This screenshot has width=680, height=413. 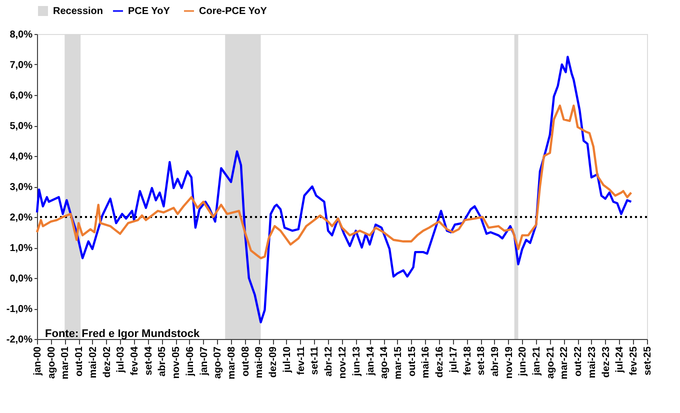 I want to click on x-tick-label: mar-08, so click(x=232, y=363).